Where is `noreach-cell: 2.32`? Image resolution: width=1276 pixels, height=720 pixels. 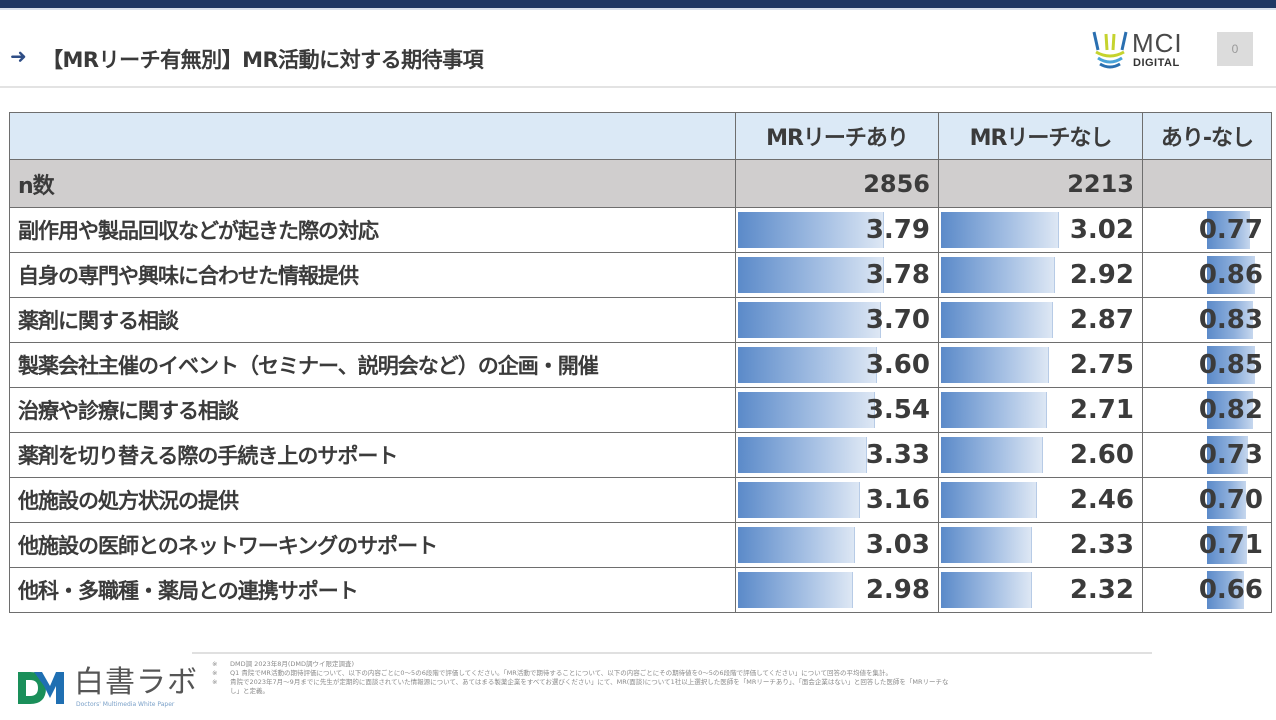 noreach-cell: 2.32 is located at coordinates (1040, 590).